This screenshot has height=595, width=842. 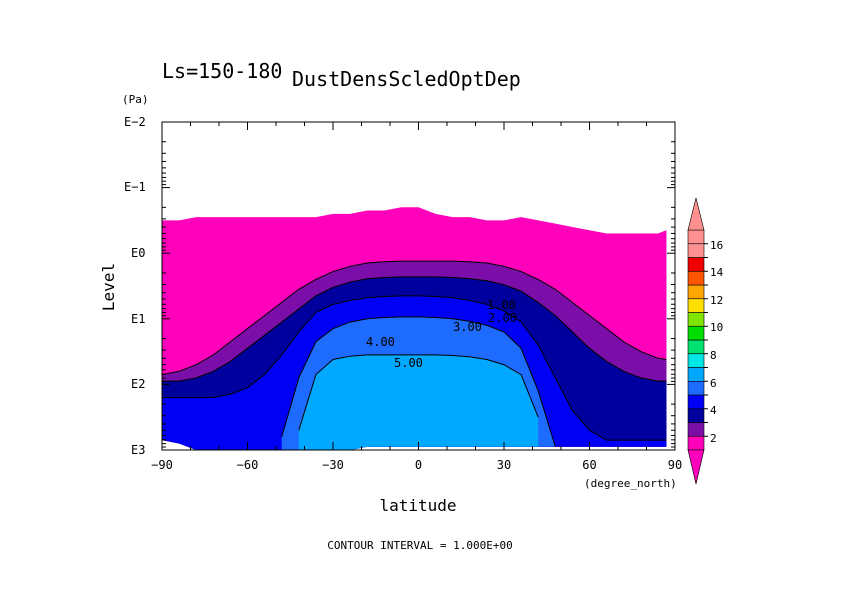 What do you see at coordinates (417, 505) in the screenshot?
I see `x-axis-title: latitude` at bounding box center [417, 505].